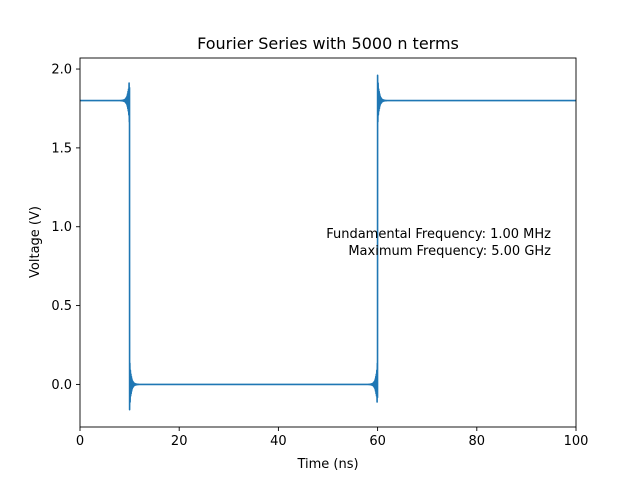  I want to click on annotation-fundamental-frequency: Fundamental Frequency: 1.00 MHz, so click(438, 234).